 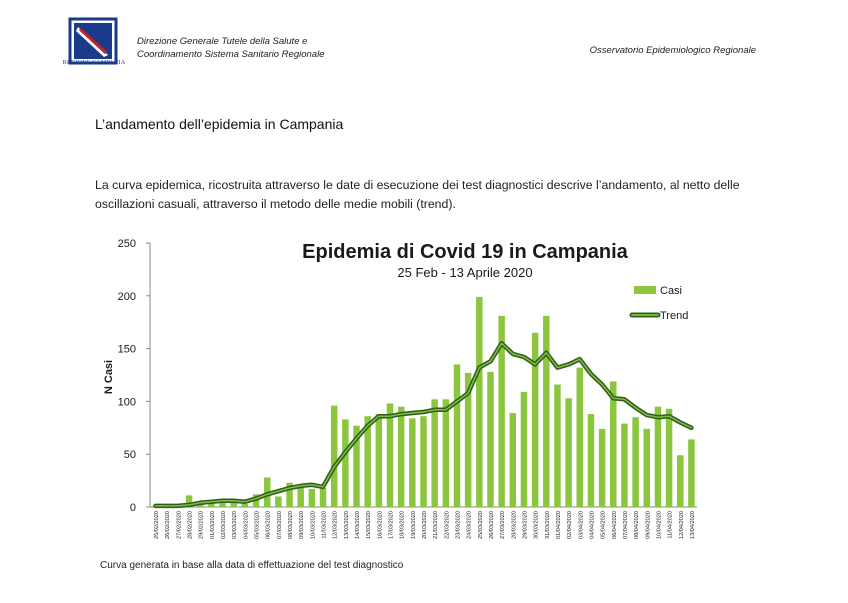 What do you see at coordinates (671, 291) in the screenshot?
I see `legend-casi-label: Casi` at bounding box center [671, 291].